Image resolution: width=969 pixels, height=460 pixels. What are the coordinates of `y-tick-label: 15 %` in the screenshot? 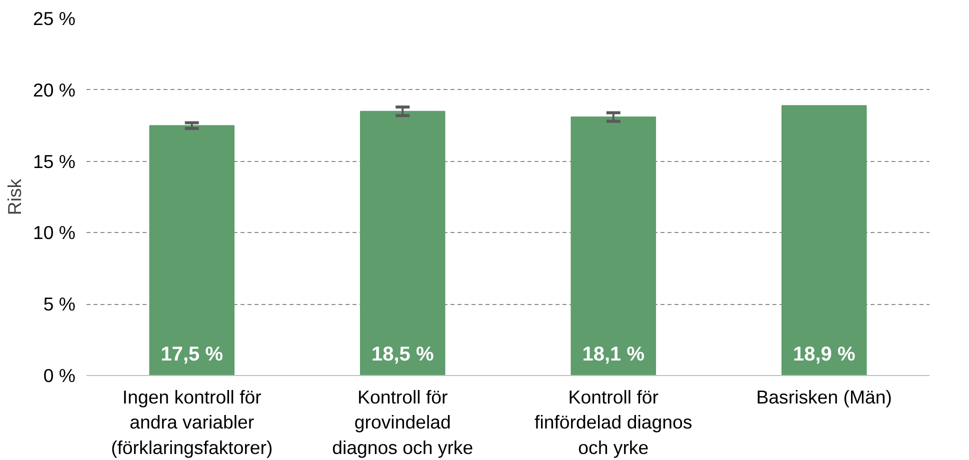 It's located at (54, 161).